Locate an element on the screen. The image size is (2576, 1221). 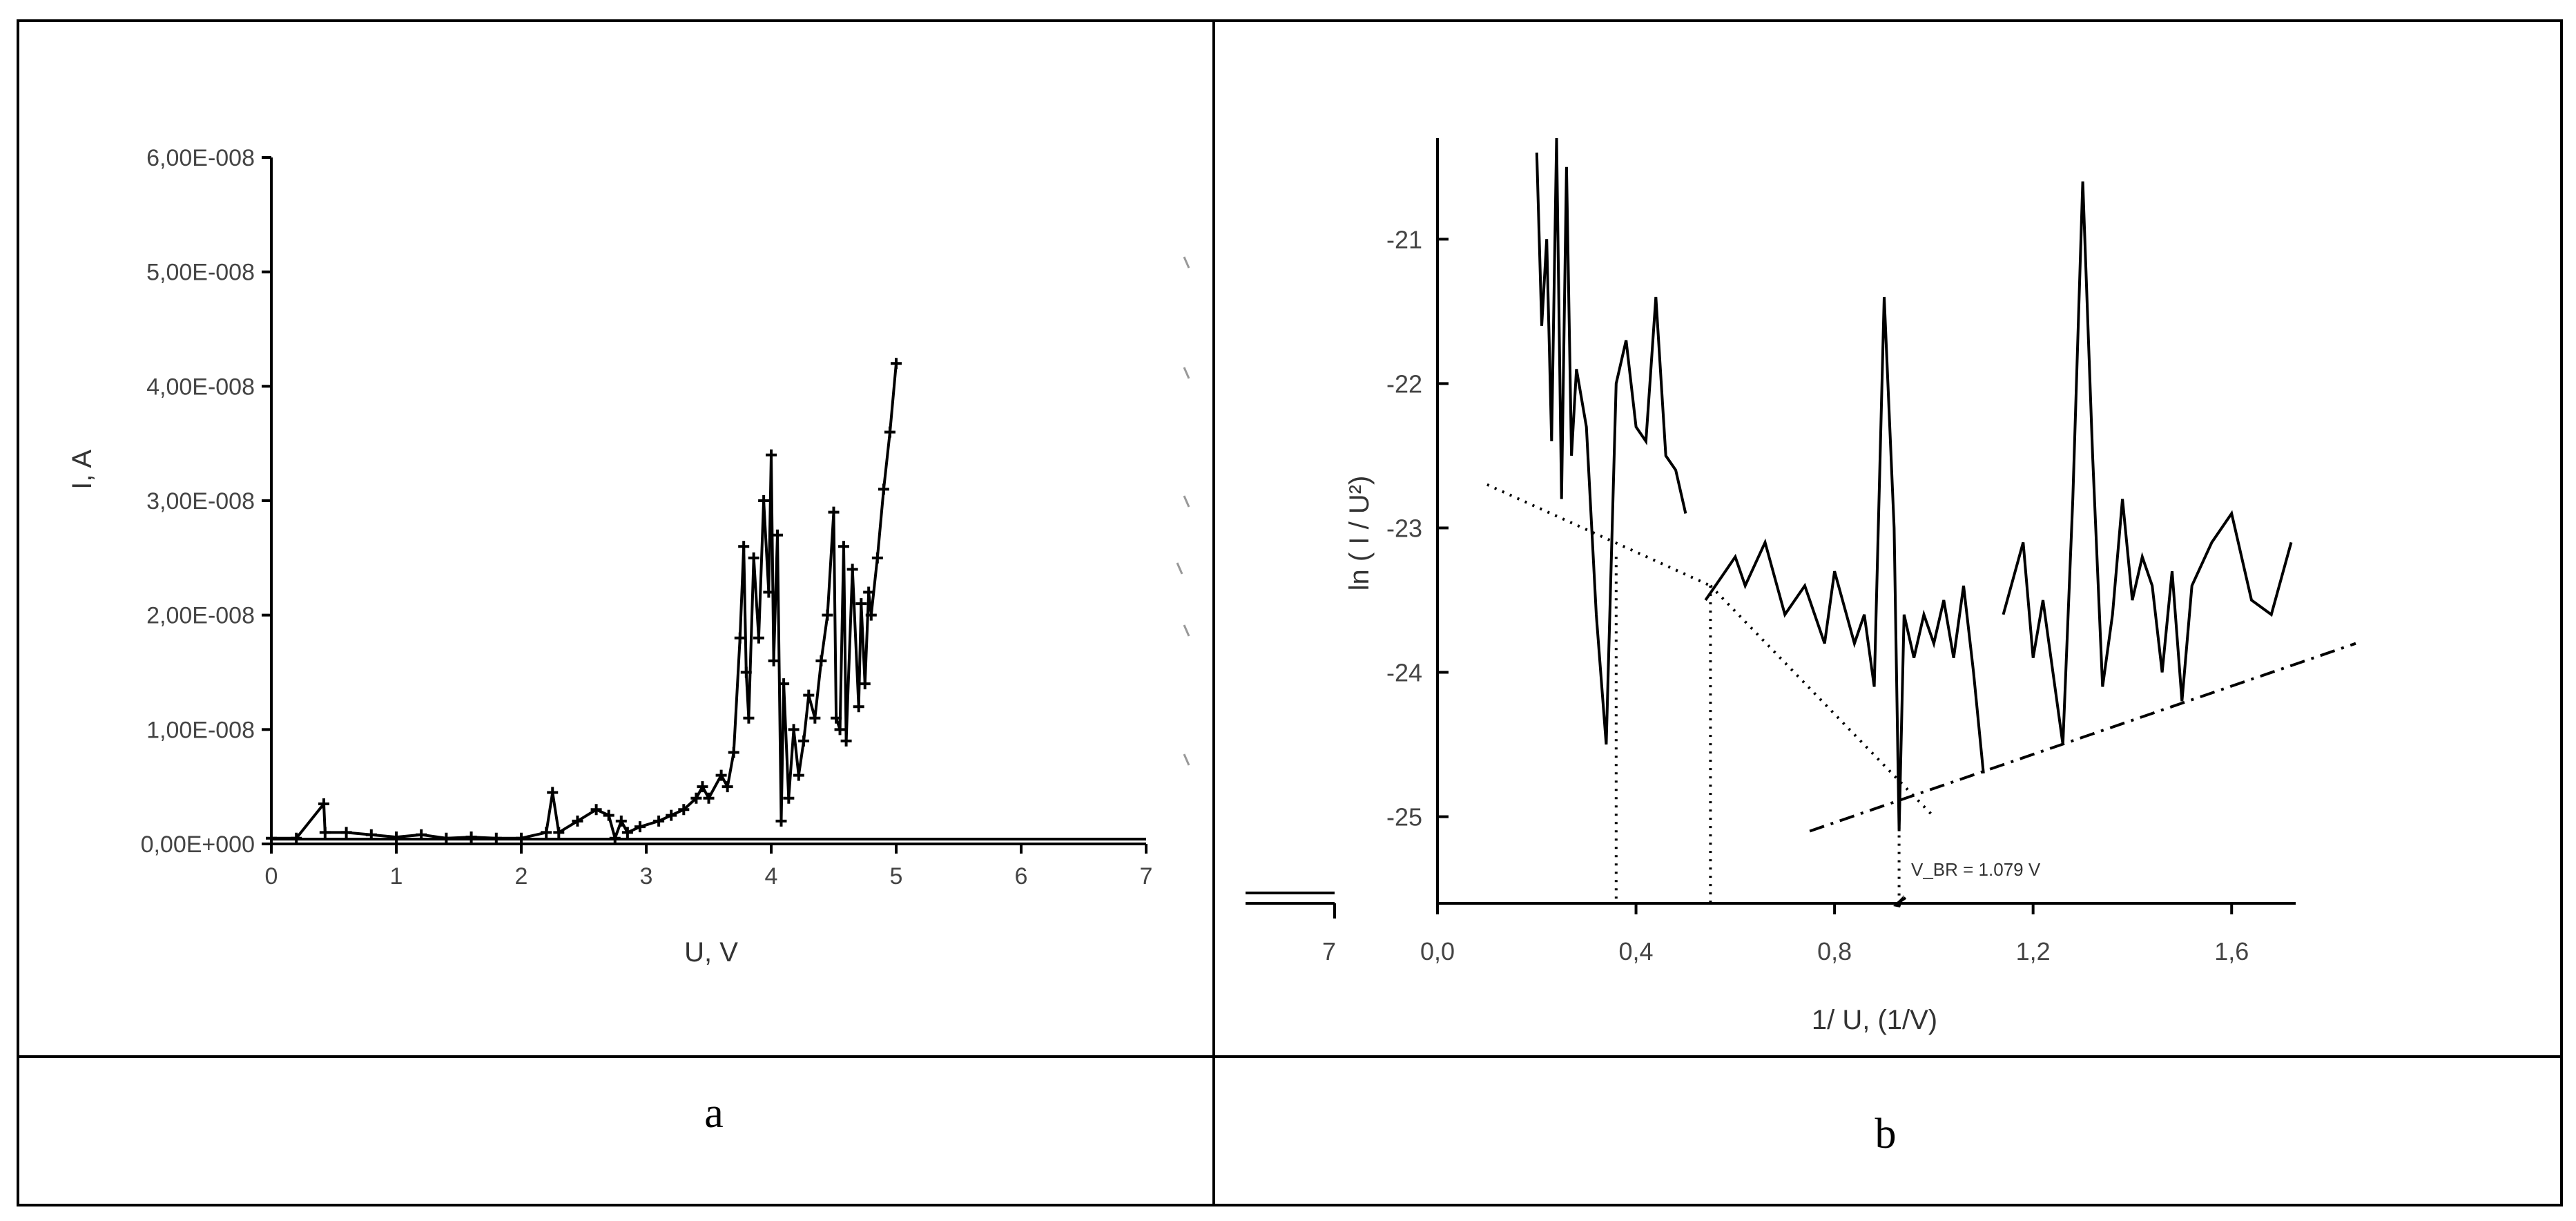
chart-b-x-tick-label: 1,6 is located at coordinates (2232, 951).